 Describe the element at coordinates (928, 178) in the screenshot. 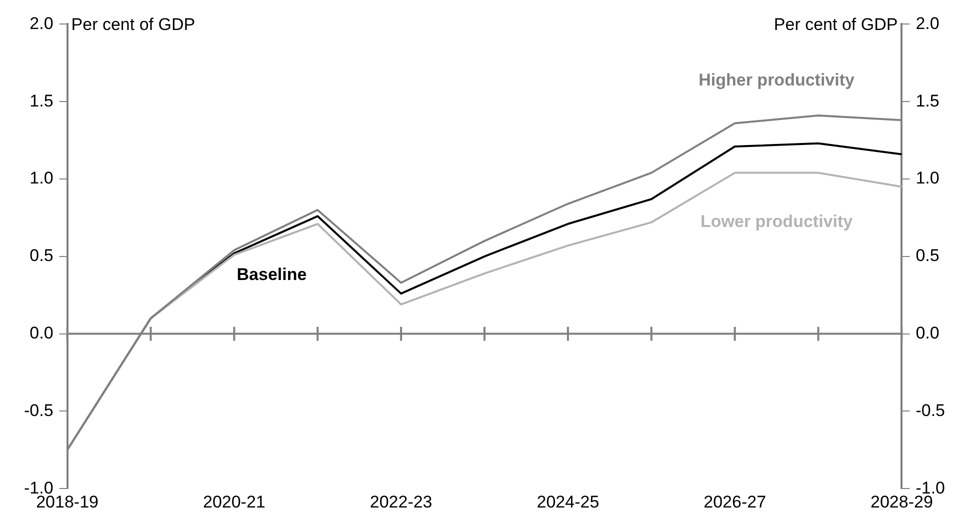

I see `y2-tick-label: 1.0` at that location.